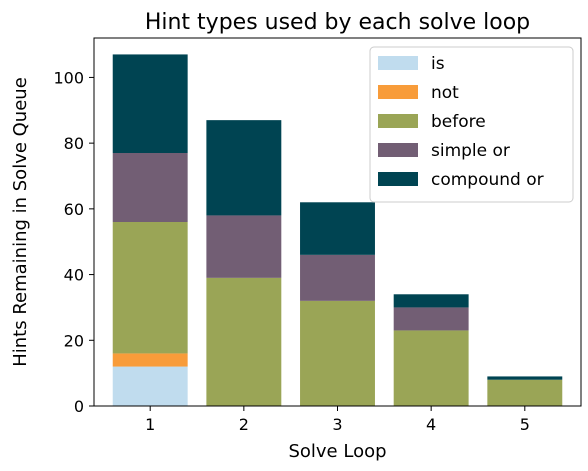  I want to click on legend: is not before simple or compound or, so click(471, 124).